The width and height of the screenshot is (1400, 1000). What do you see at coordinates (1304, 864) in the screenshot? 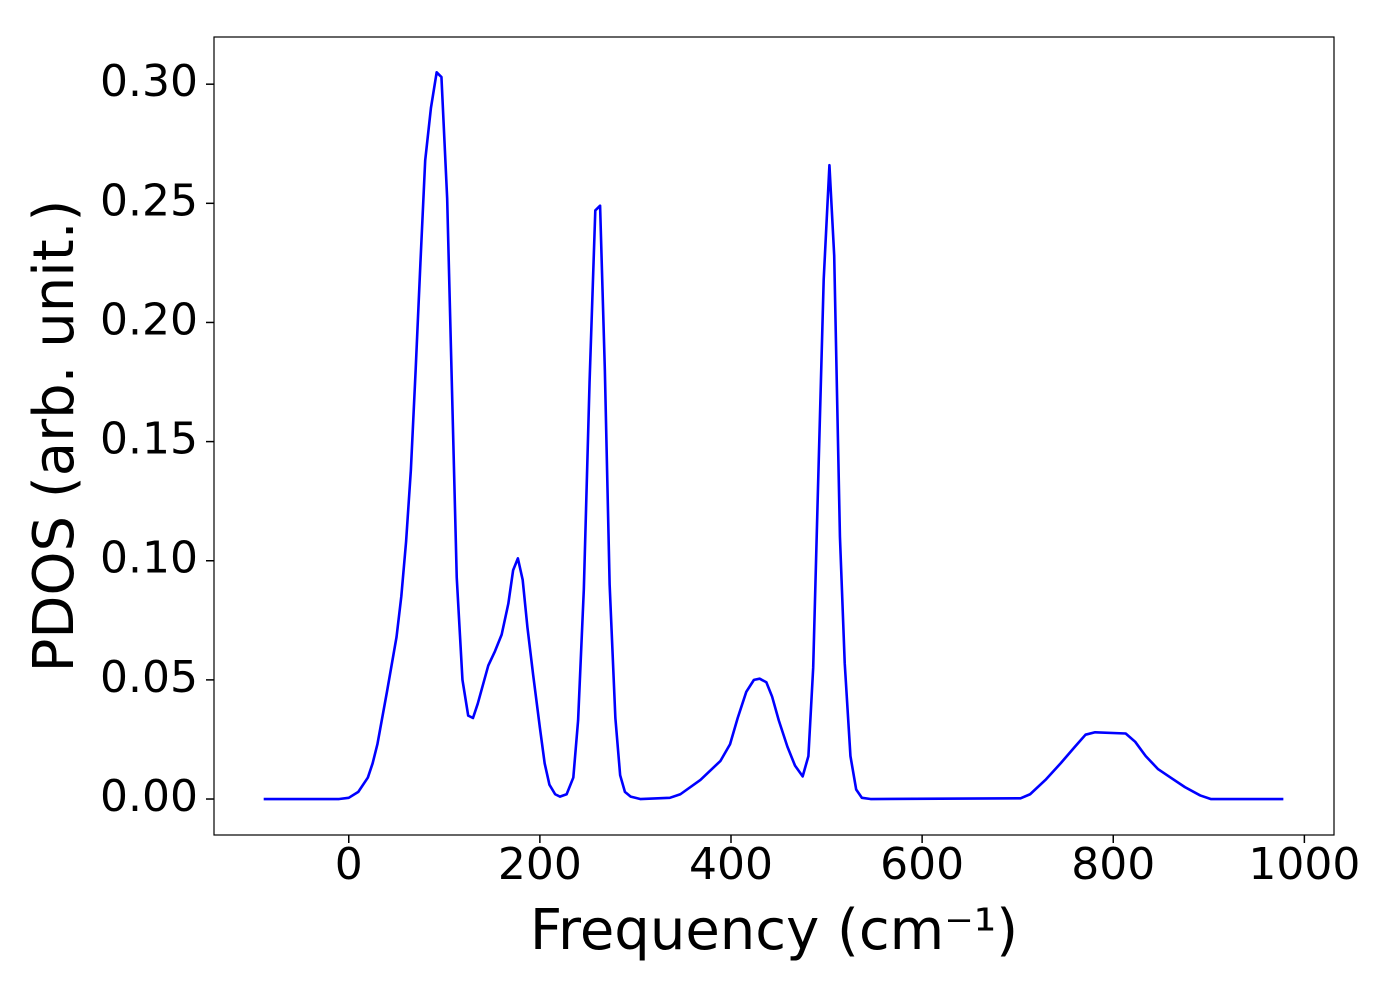
I see `x-tick-label: 1000` at bounding box center [1304, 864].